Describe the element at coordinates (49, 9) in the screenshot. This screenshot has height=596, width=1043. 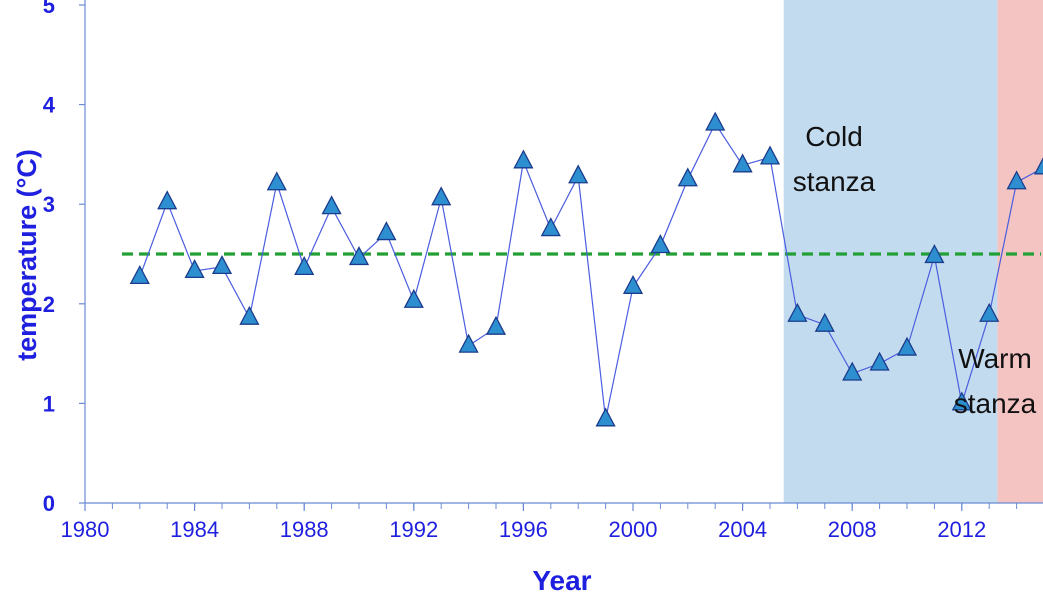
I see `y-tick-label: 5` at that location.